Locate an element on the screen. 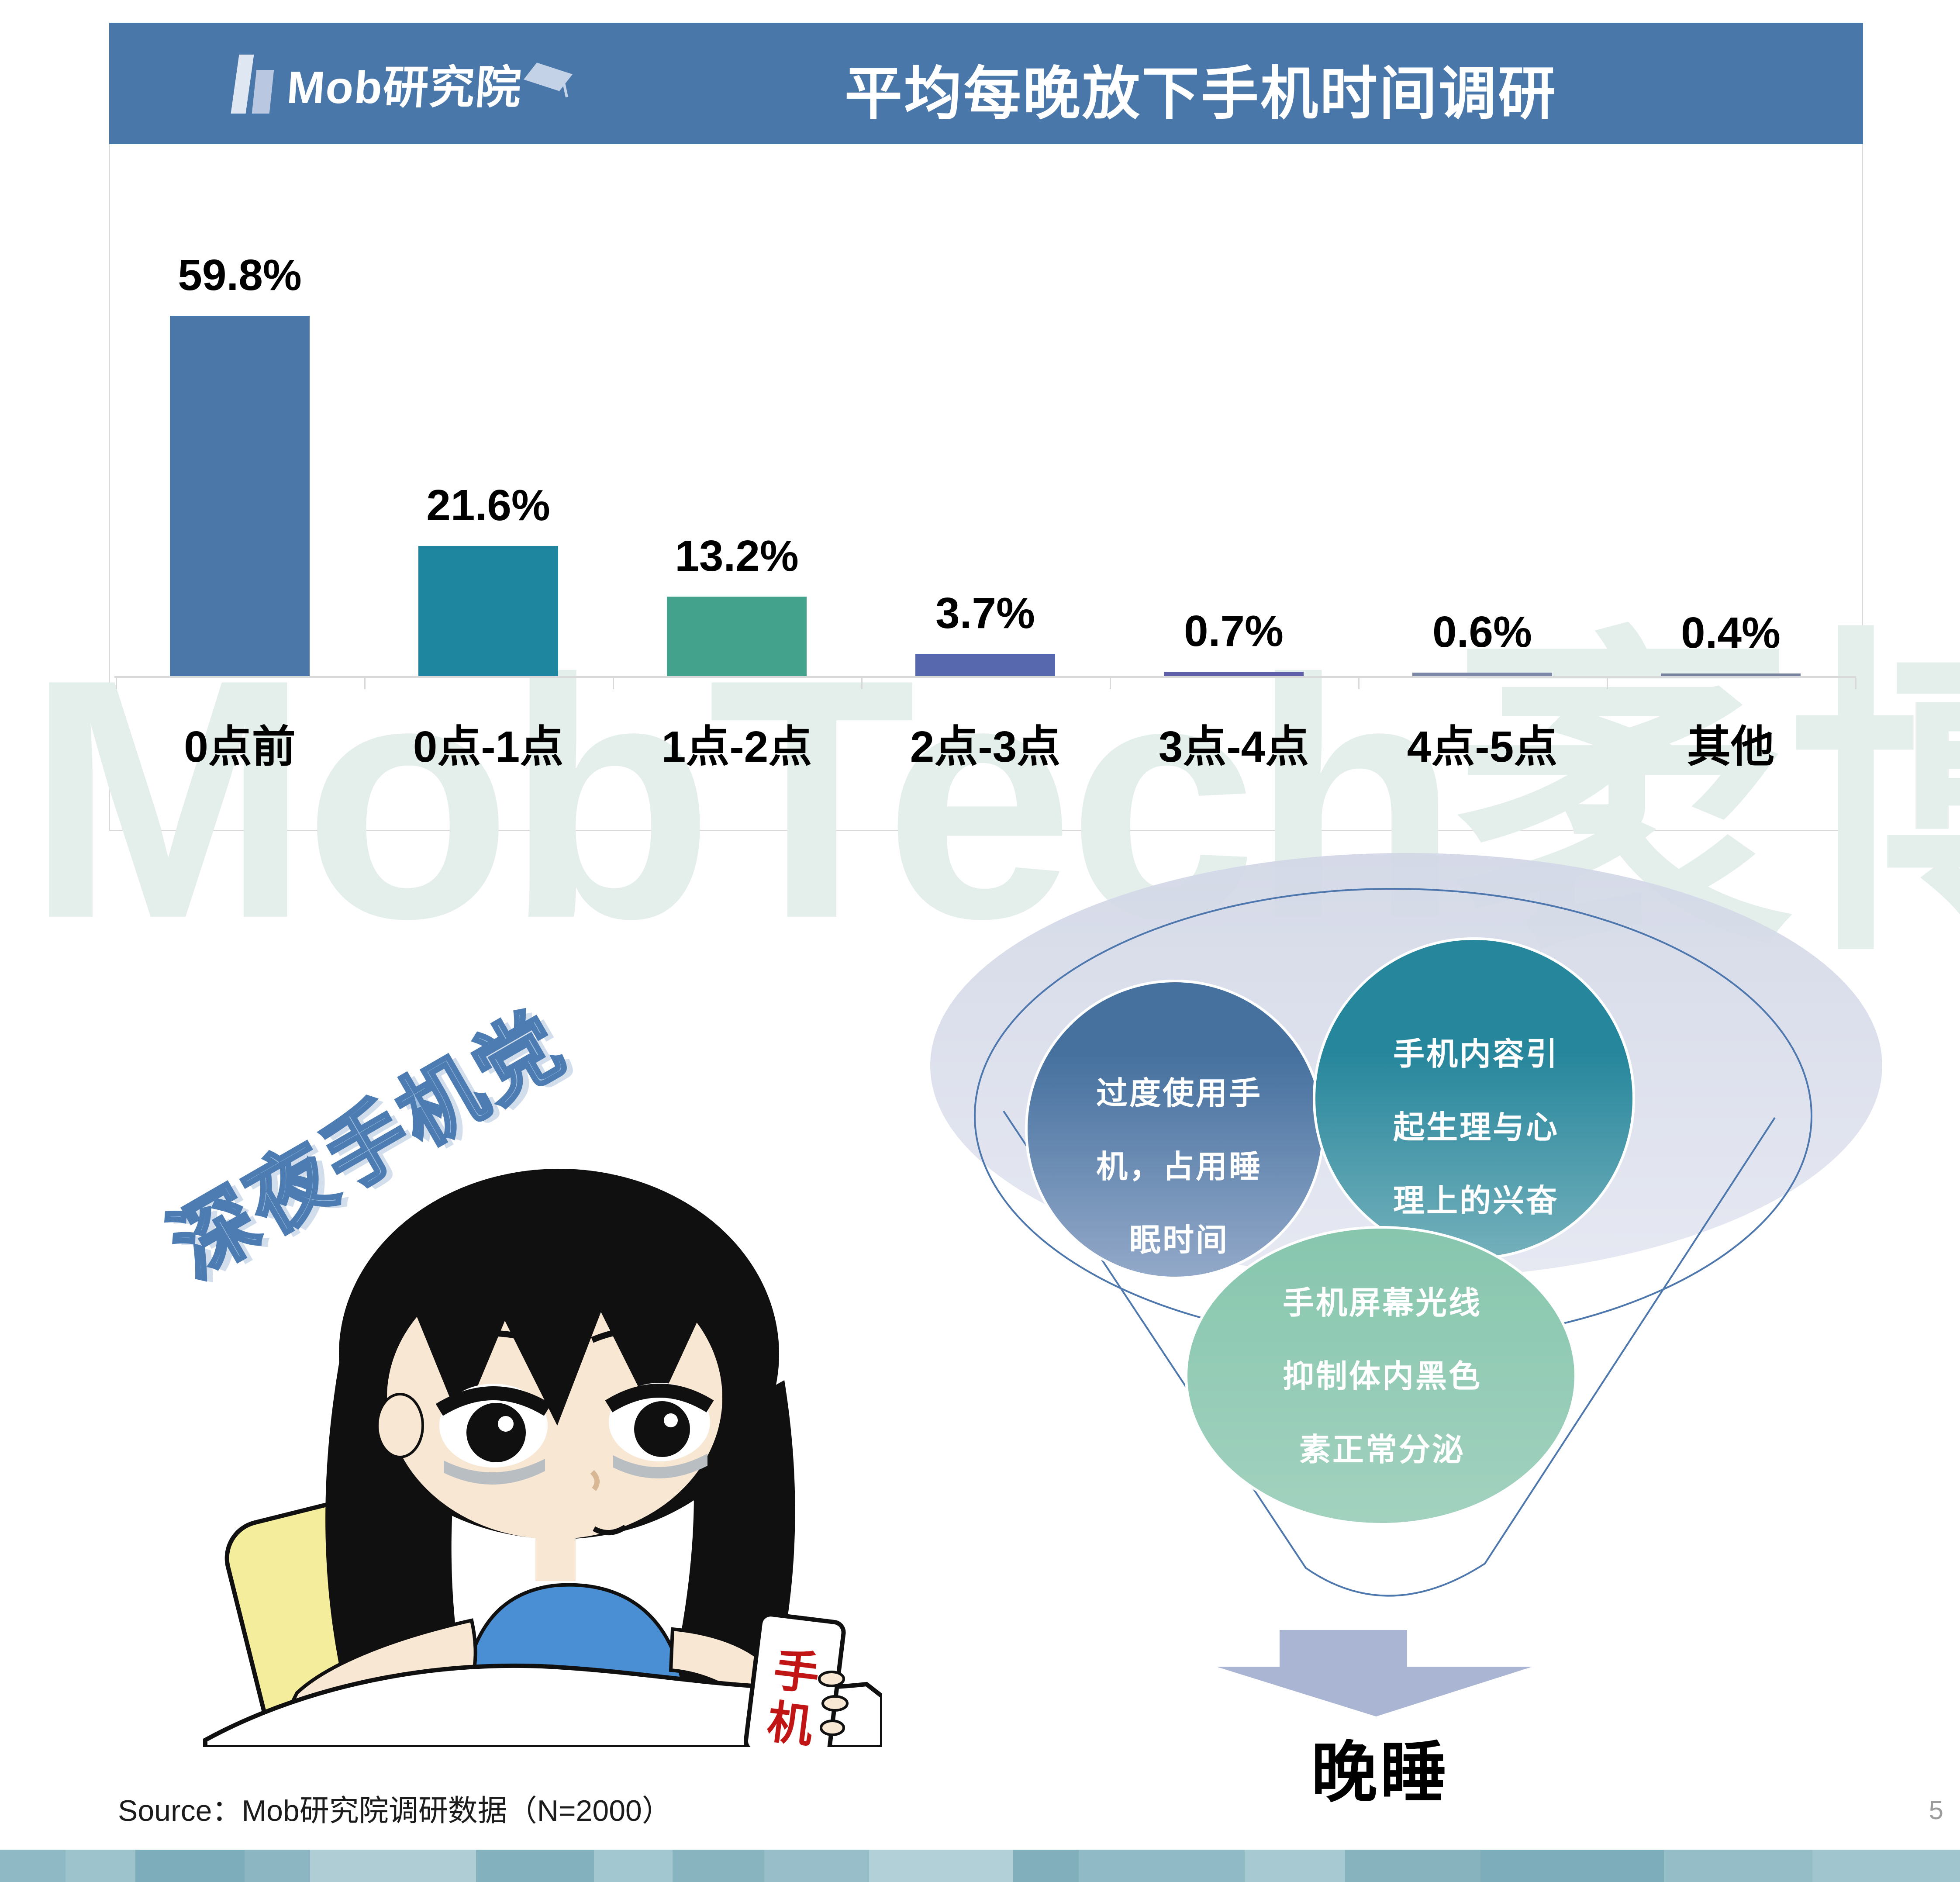 This screenshot has height=1882, width=1960. eyebrow-right is located at coordinates (637, 1334).